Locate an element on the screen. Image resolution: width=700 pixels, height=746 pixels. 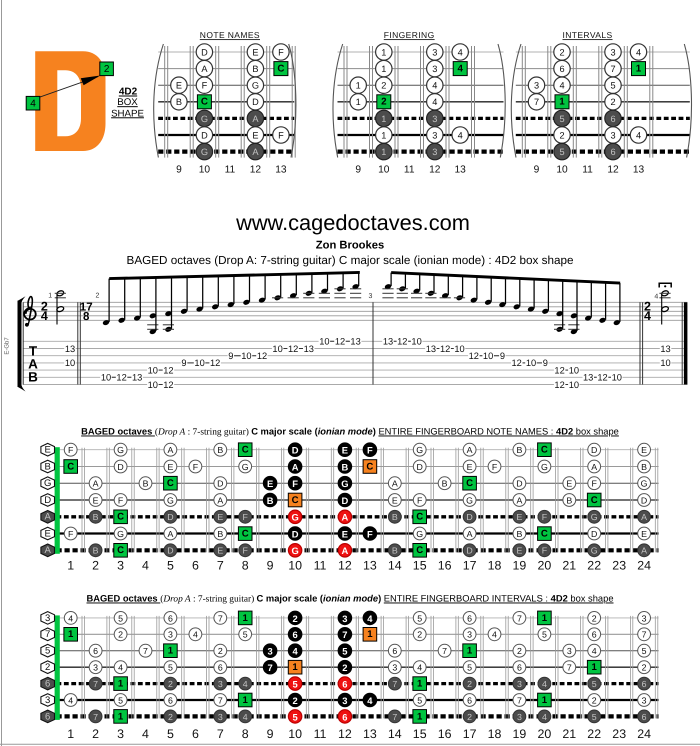
svg-text: 24 is located at coordinates (644, 734).